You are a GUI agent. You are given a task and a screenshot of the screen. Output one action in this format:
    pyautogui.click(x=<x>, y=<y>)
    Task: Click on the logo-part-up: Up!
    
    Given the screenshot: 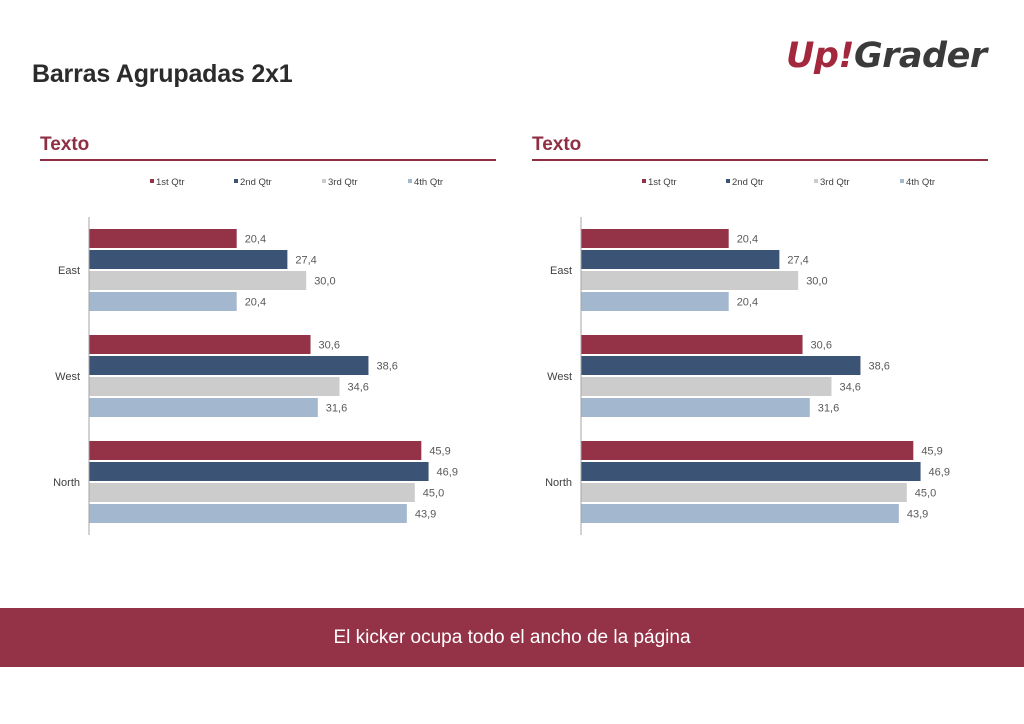 What is the action you would take?
    pyautogui.click(x=820, y=56)
    